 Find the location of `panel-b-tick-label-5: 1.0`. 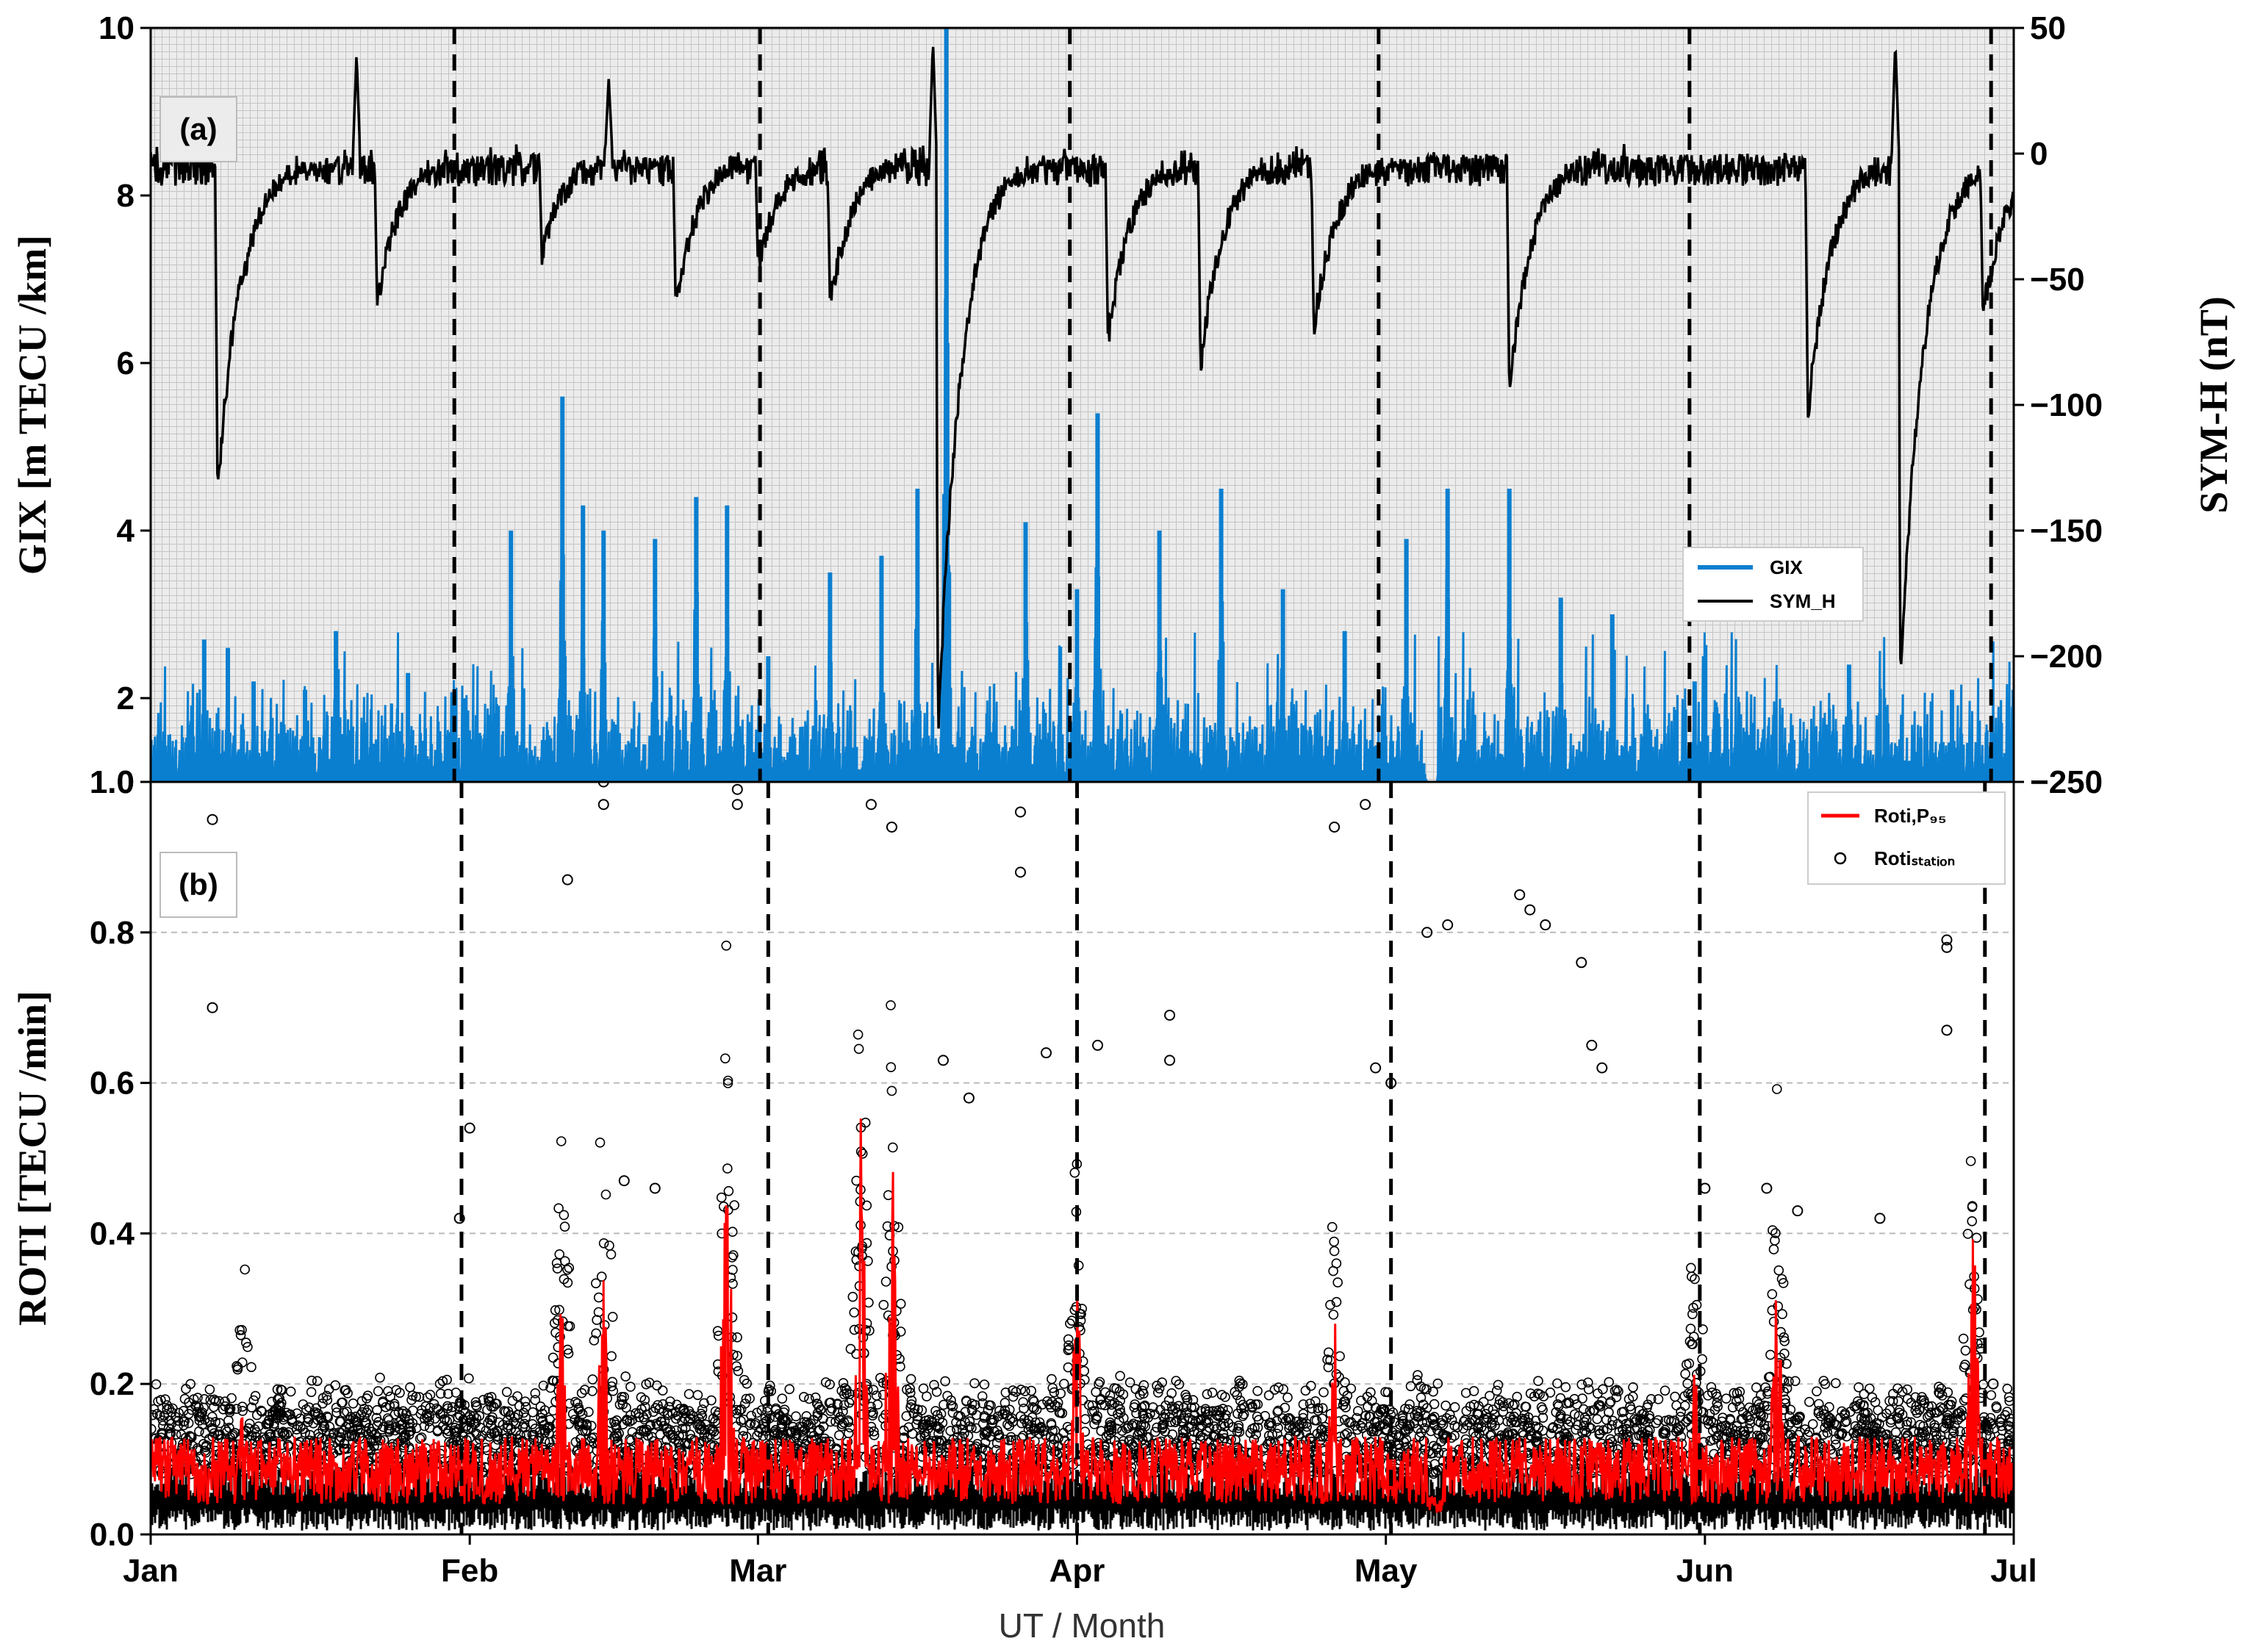

panel-b-tick-label-5: 1.0 is located at coordinates (112, 782).